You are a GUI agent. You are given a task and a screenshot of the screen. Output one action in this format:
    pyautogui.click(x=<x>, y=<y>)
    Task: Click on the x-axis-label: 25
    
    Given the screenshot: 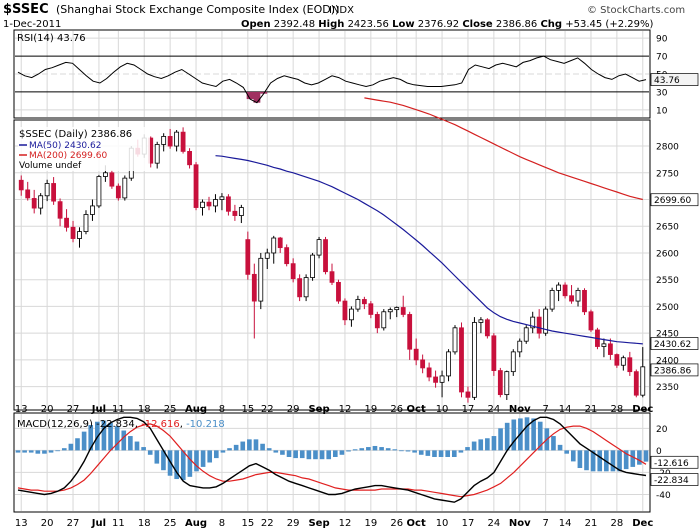 What is the action you would take?
    pyautogui.click(x=170, y=409)
    